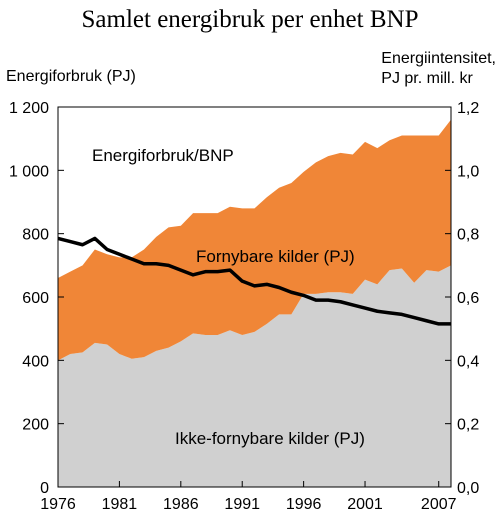 The image size is (500, 528). I want to click on right-tick-label: 0,2, so click(468, 425).